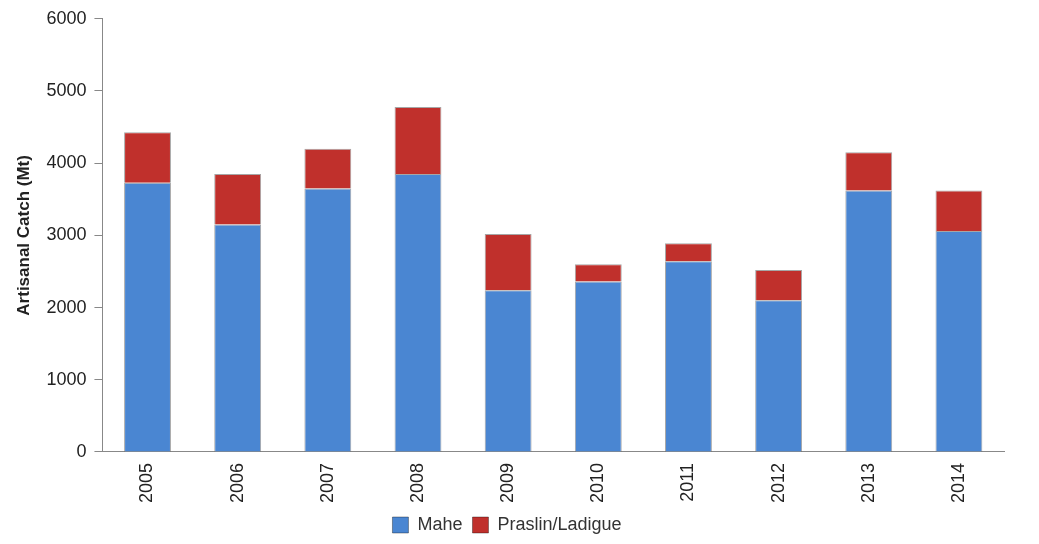 This screenshot has height=544, width=1039. I want to click on x-tick-label: 2012, so click(777, 482).